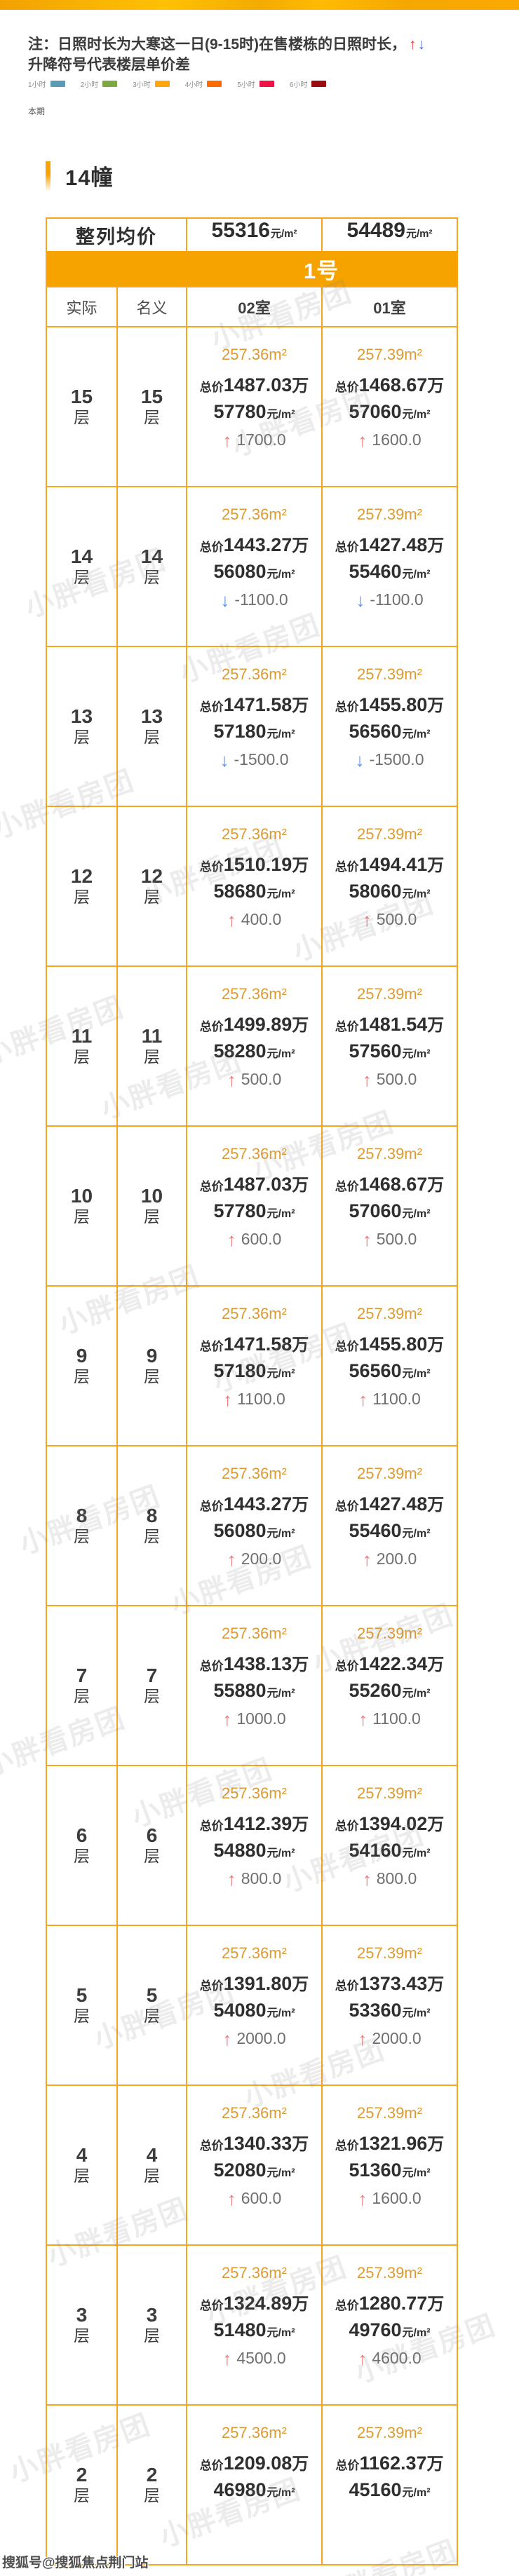 This screenshot has height=2576, width=519. I want to click on change-value: 500.0, so click(397, 919).